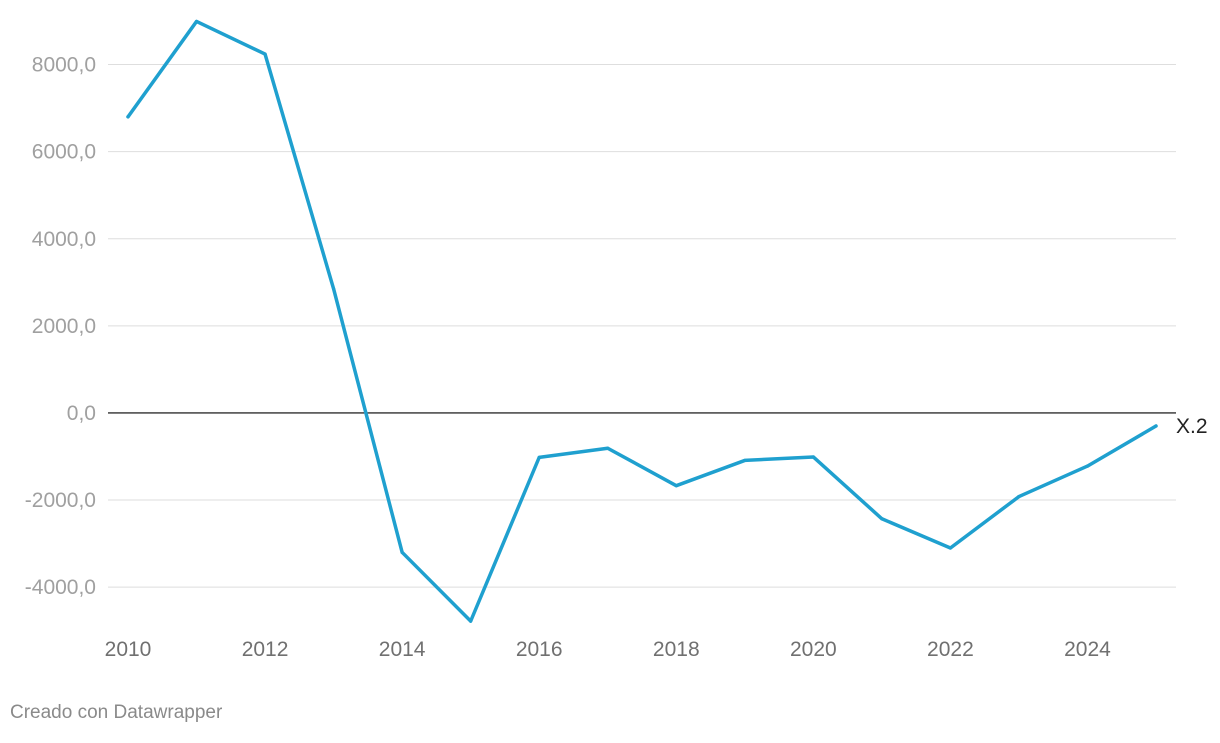 Image resolution: width=1220 pixels, height=743 pixels. What do you see at coordinates (64, 65) in the screenshot?
I see `y-tick-label: 8000,0` at bounding box center [64, 65].